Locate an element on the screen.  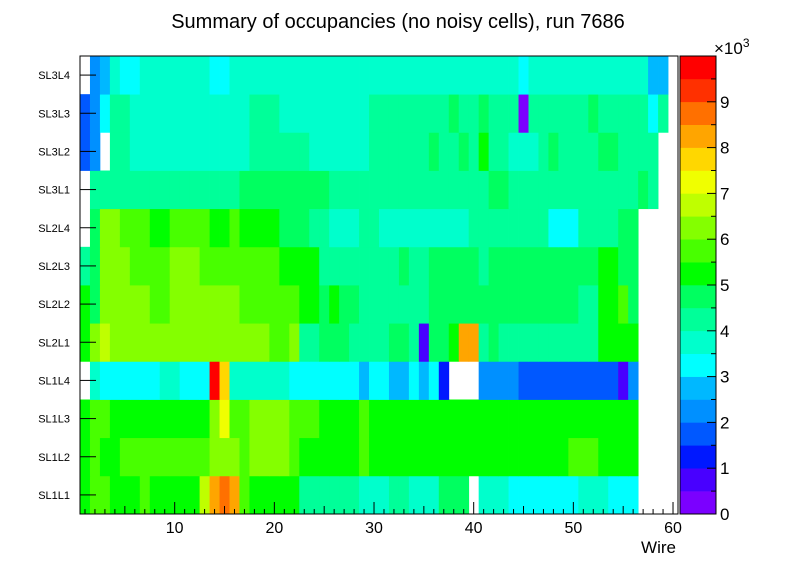
x-axis: 10 20 30 40 50 60 is located at coordinates (383, 519).